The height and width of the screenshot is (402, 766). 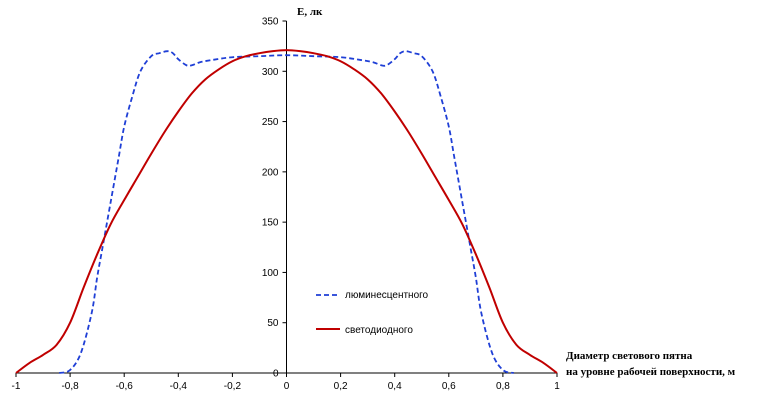 I want to click on x-tick-label: 0, so click(x=287, y=386).